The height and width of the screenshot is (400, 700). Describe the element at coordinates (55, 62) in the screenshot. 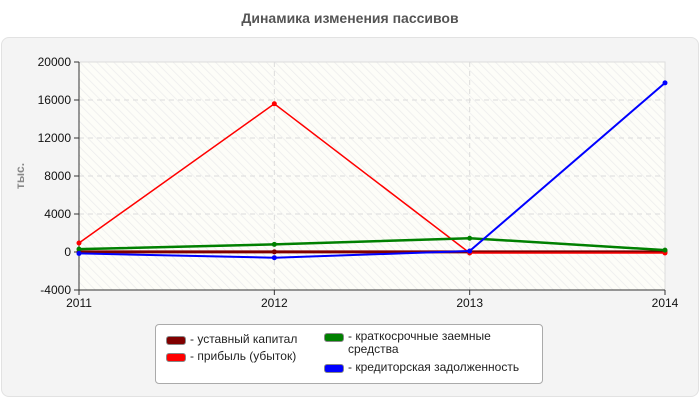

I see `svg-text: 20000` at that location.